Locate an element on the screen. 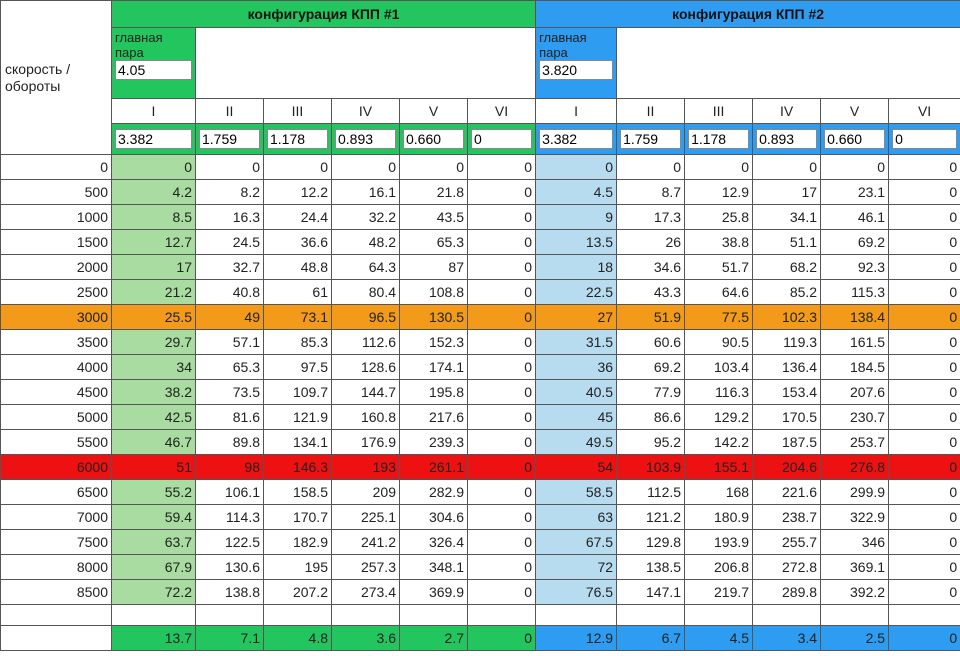  config2-speed-cell: 68.2 is located at coordinates (787, 267).